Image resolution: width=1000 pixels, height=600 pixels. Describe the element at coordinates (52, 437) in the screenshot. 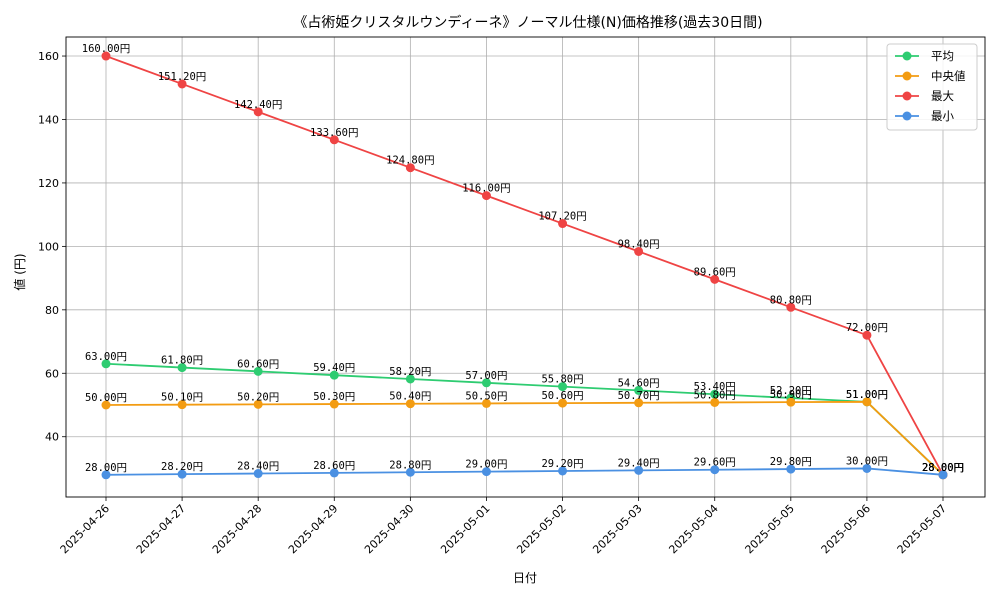

I see `y-tick-label: 40` at that location.